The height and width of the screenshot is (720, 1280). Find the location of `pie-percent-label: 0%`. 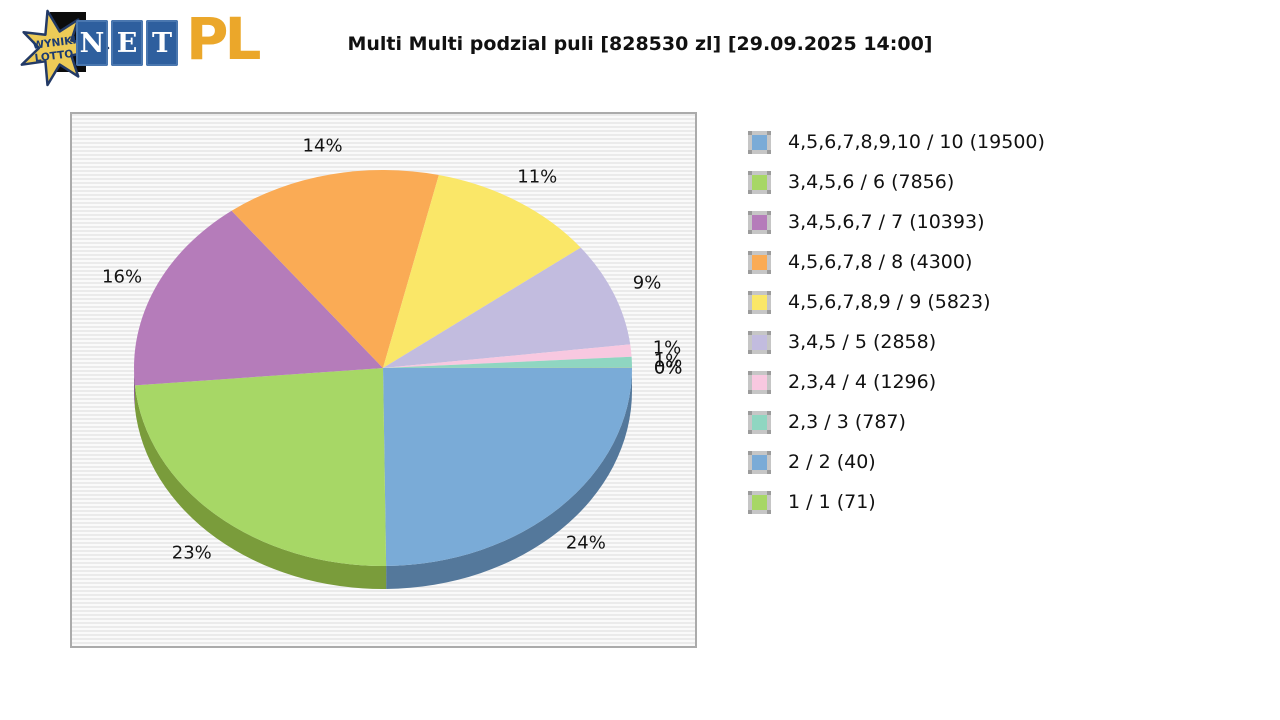

pie-percent-label: 0% is located at coordinates (668, 368).